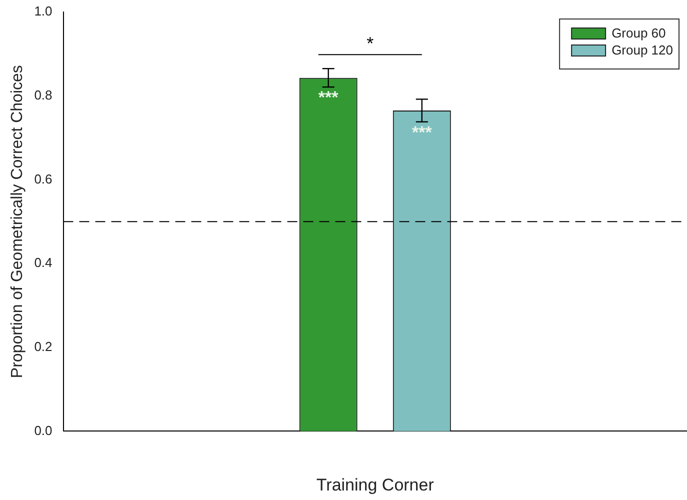 Image resolution: width=687 pixels, height=500 pixels. What do you see at coordinates (43, 94) in the screenshot?
I see `y-tick-label: 0.8` at bounding box center [43, 94].